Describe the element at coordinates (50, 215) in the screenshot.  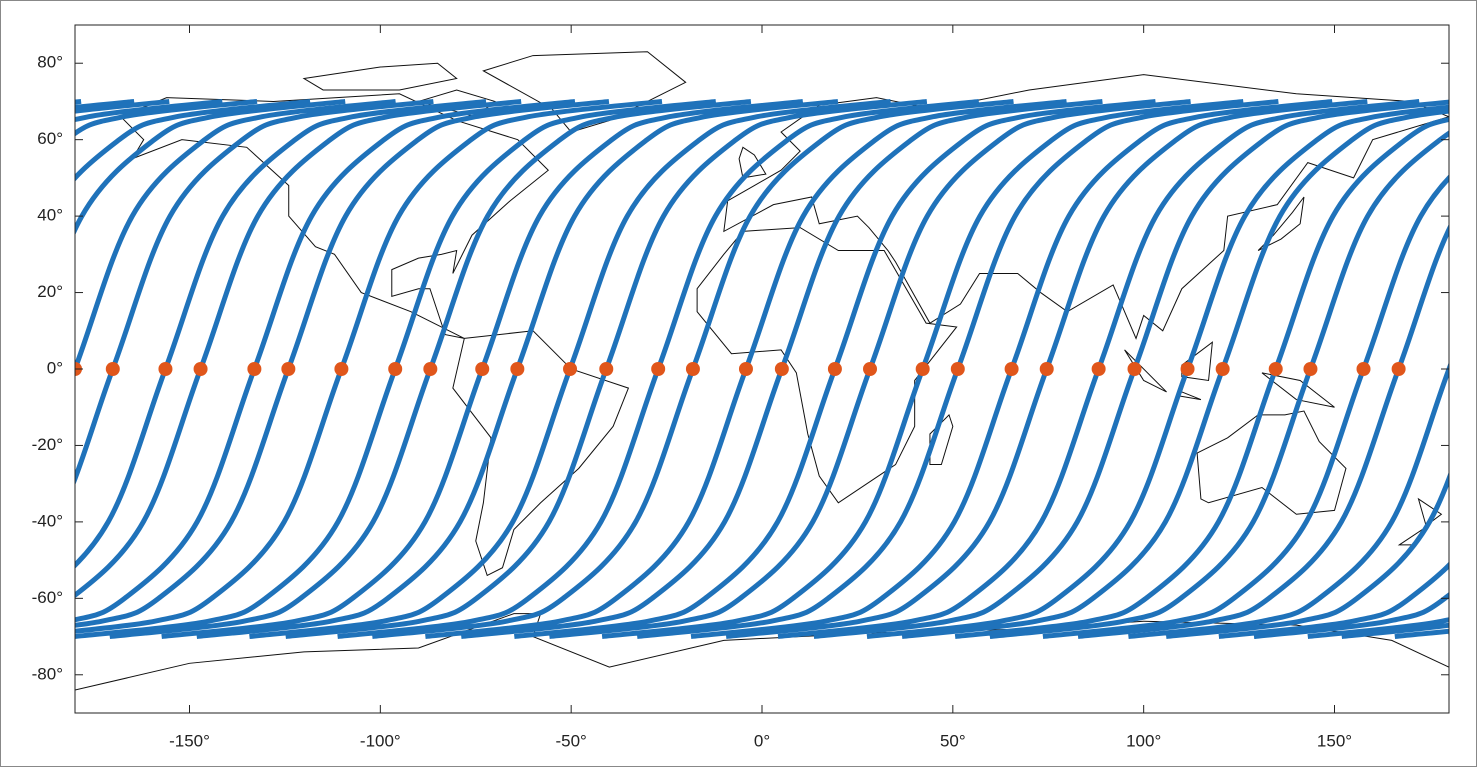
I see `y-tick-label: 40°` at that location.